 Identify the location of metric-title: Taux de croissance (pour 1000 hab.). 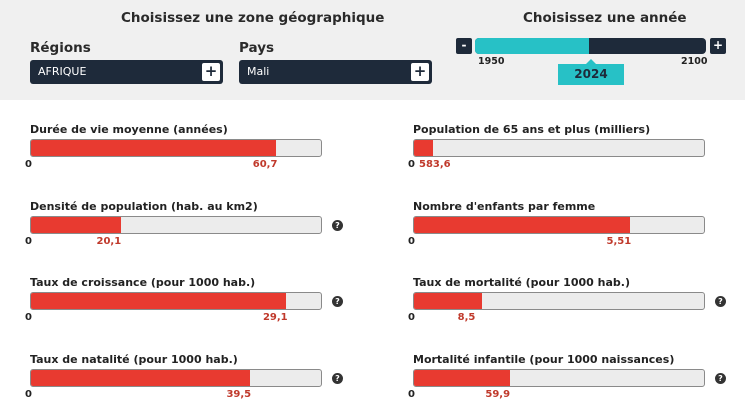
(143, 282).